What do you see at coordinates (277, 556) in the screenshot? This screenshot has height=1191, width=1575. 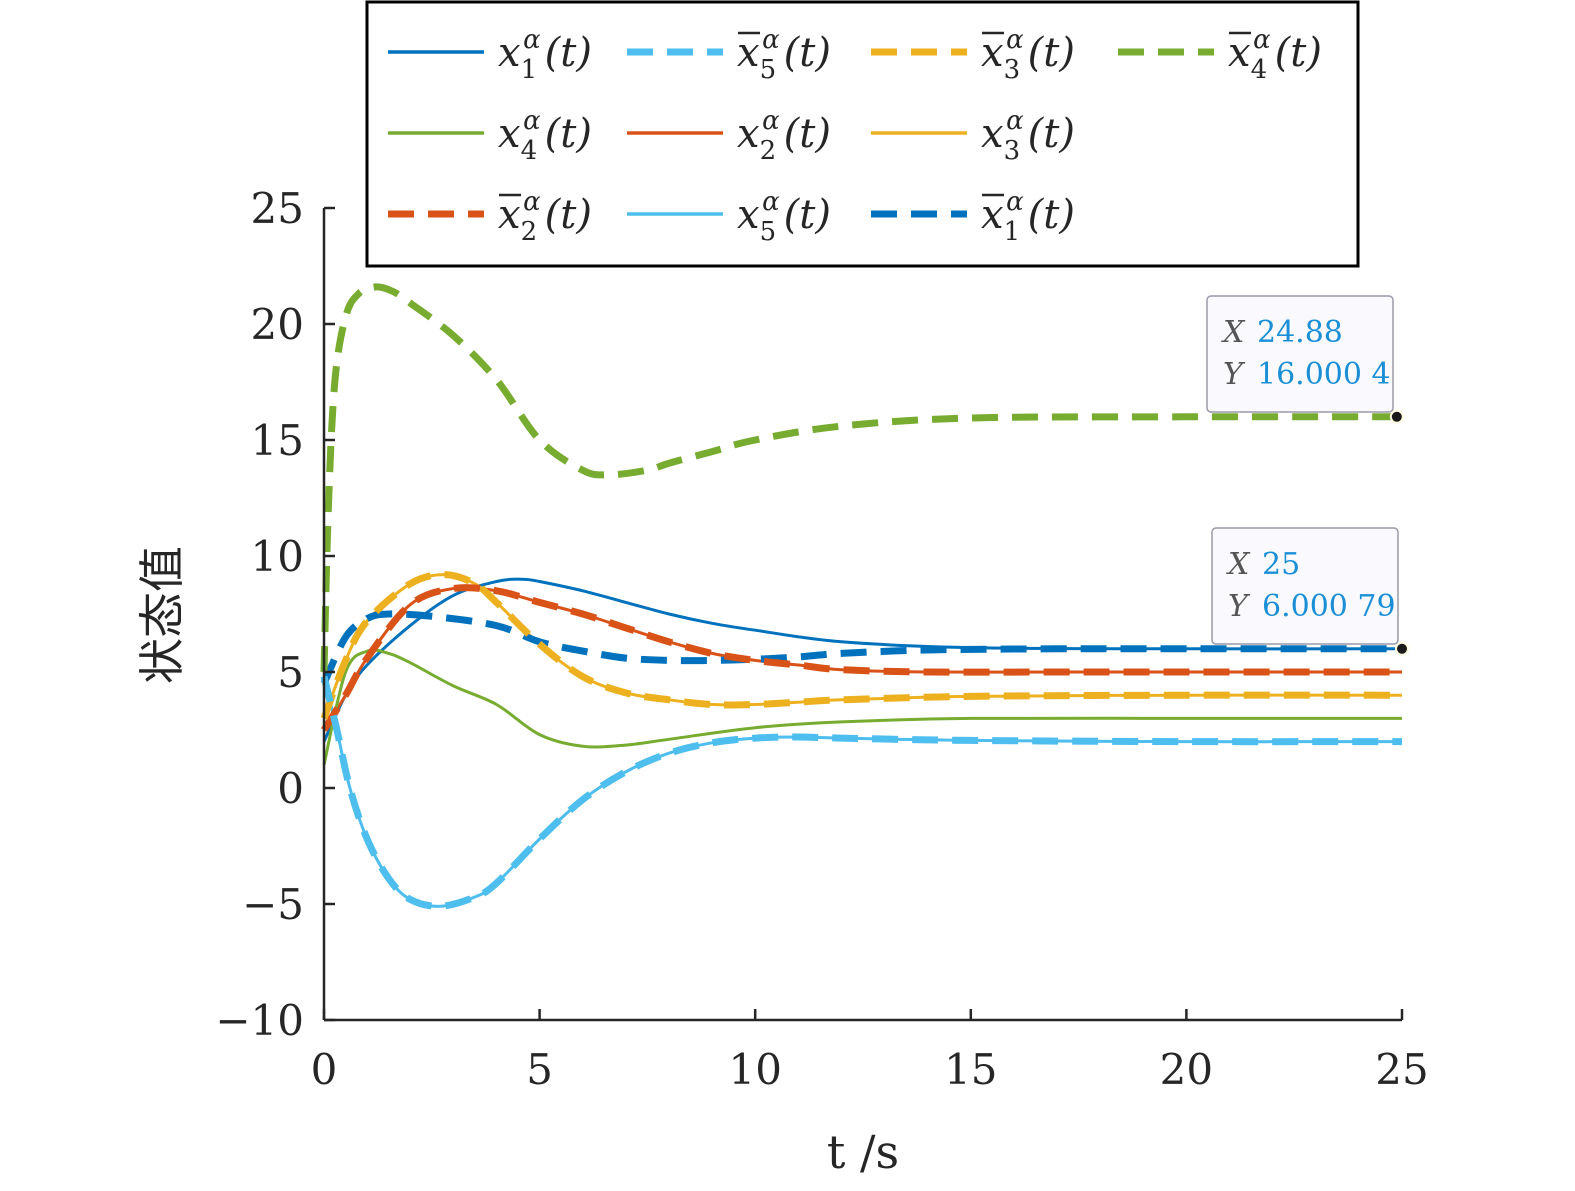 I see `y-tick-label: 10` at bounding box center [277, 556].